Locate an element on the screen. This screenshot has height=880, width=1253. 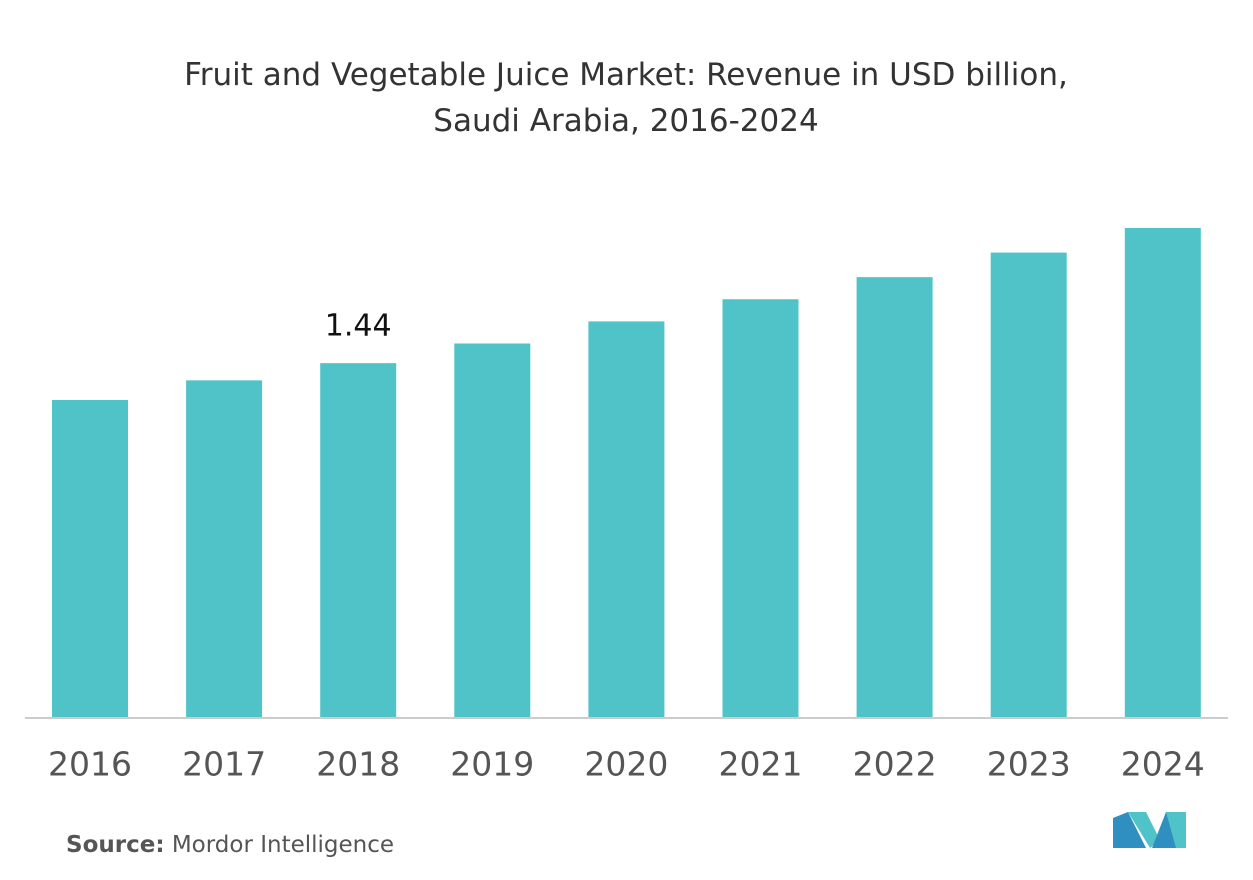
x-tick-label: 2024 is located at coordinates (1163, 764).